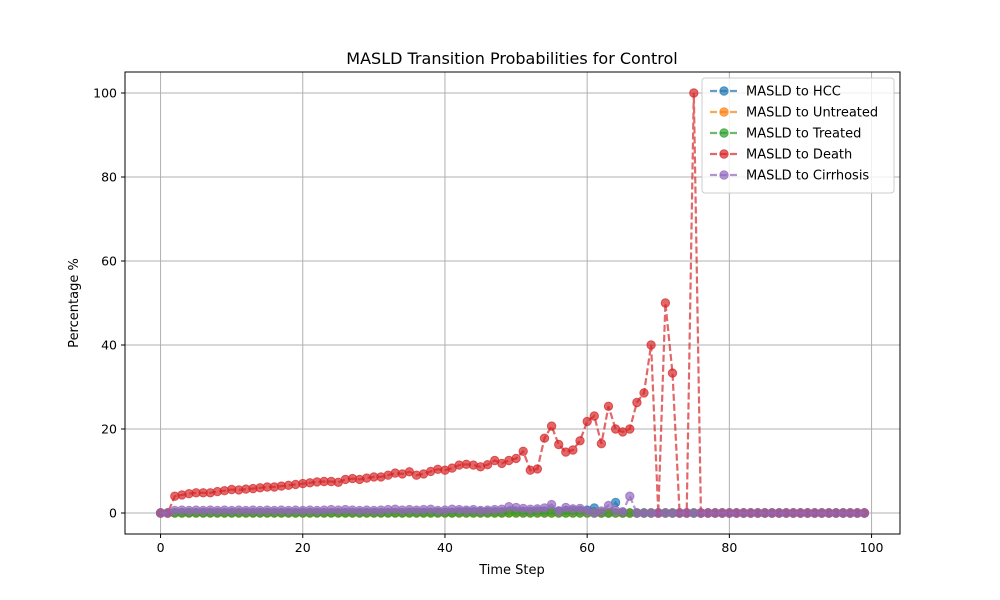  Describe the element at coordinates (74, 303) in the screenshot. I see `y-axis-label: Percentage %` at that location.